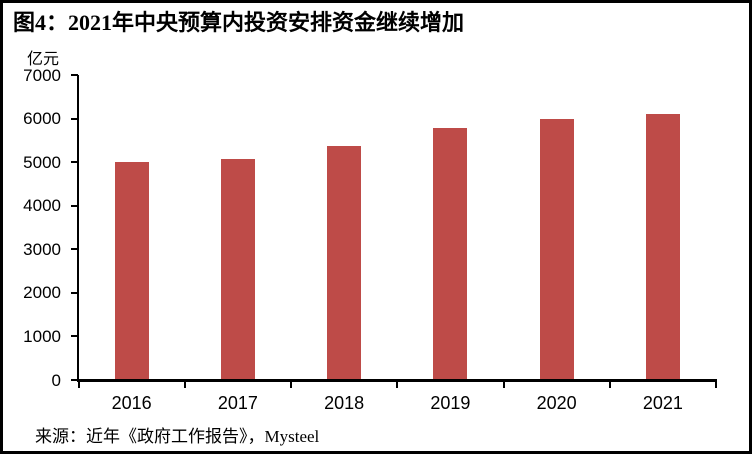 Image resolution: width=752 pixels, height=454 pixels. What do you see at coordinates (42, 249) in the screenshot?
I see `y-tick-label: 3000` at bounding box center [42, 249].